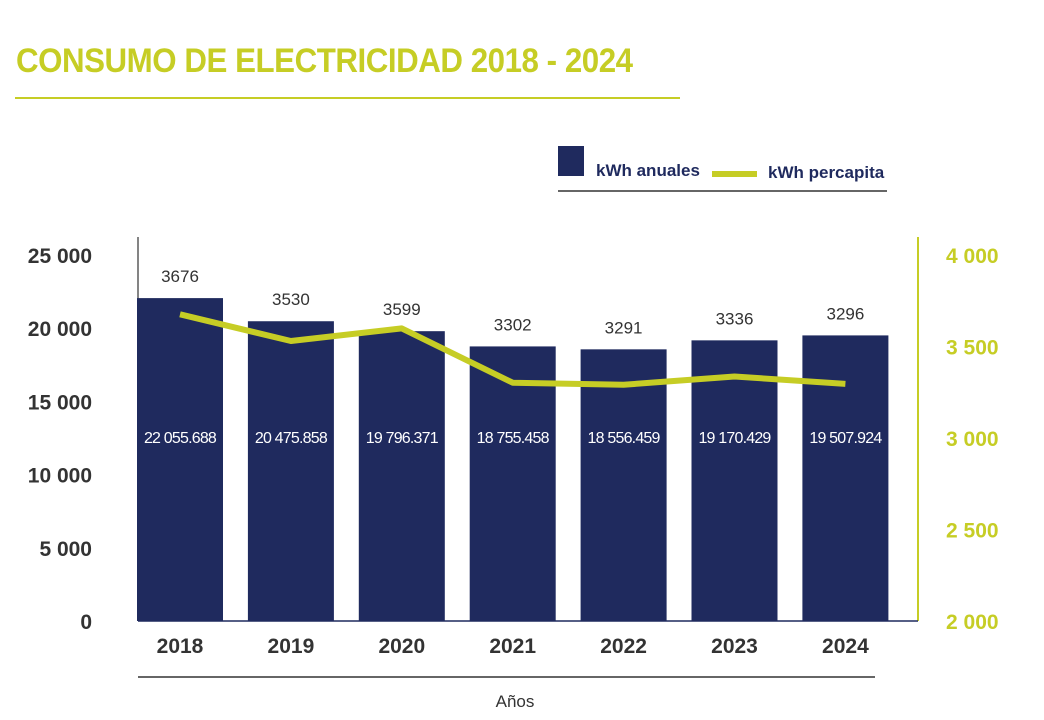  What do you see at coordinates (60, 402) in the screenshot?
I see `y-left-tick-label: 15 000` at bounding box center [60, 402].